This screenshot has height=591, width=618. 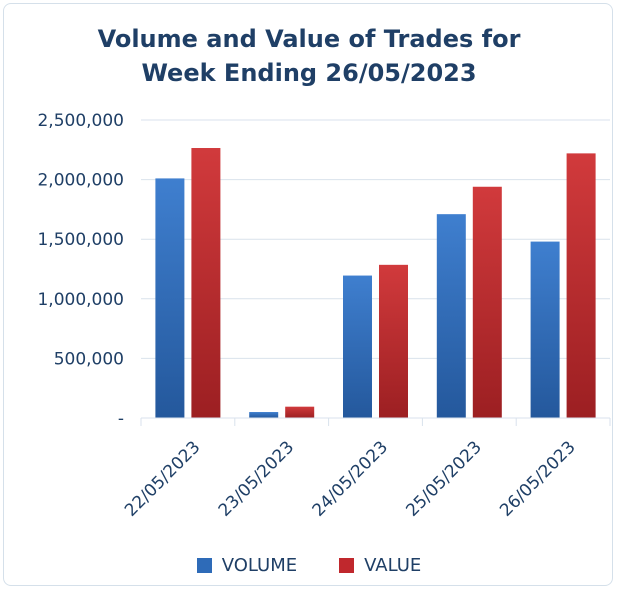 What do you see at coordinates (256, 478) in the screenshot?
I see `x-tick-label: 23/05/2023` at bounding box center [256, 478].